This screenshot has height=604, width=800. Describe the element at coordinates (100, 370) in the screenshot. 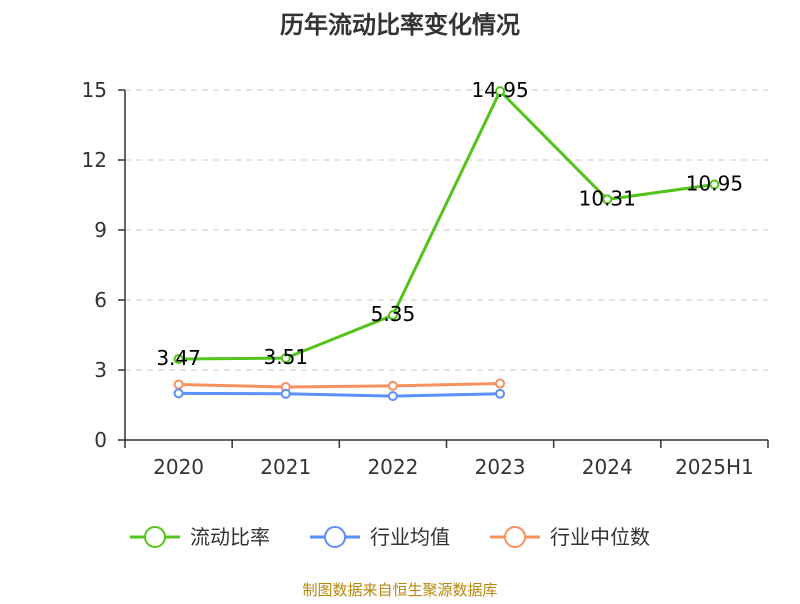

I see `y-tick-label: 3` at that location.